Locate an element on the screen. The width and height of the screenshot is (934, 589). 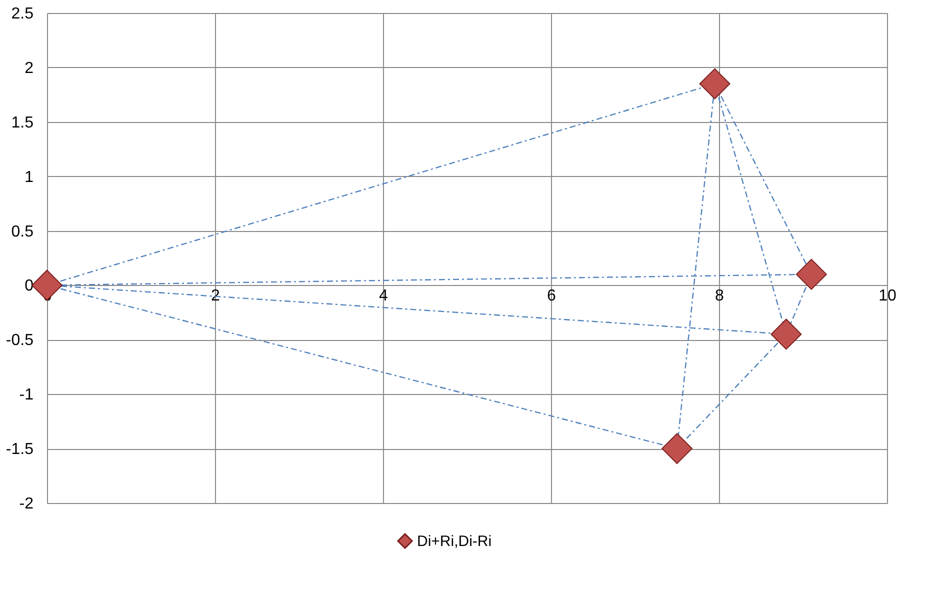
x-tick-label: 2 is located at coordinates (215, 296).